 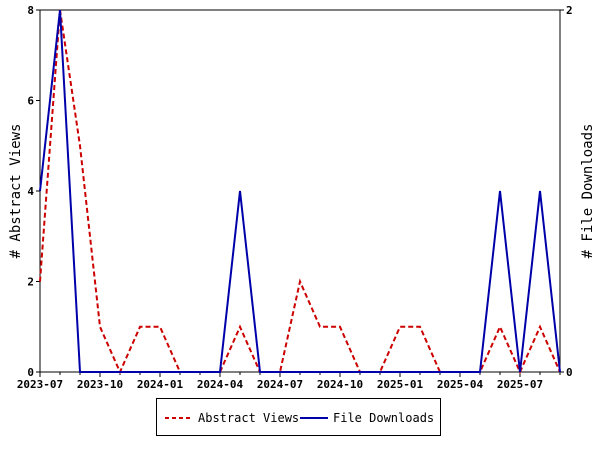 What do you see at coordinates (460, 384) in the screenshot?
I see `x-tick-label: 2025-04` at bounding box center [460, 384].